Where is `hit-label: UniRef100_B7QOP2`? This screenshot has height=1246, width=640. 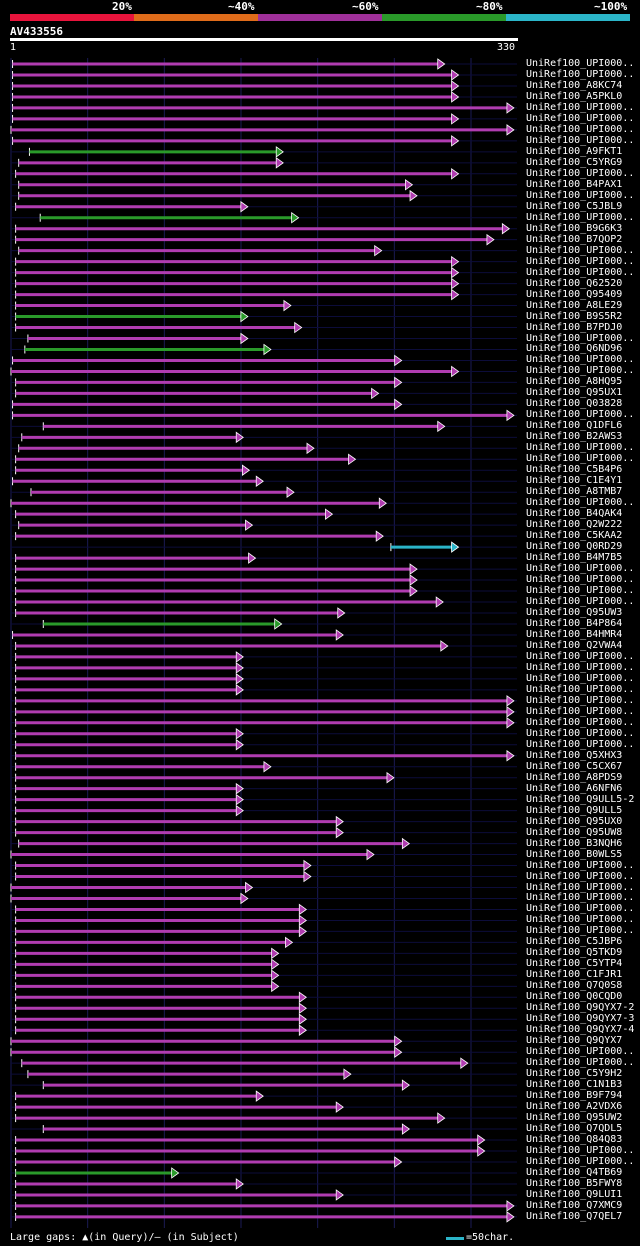
hit-label: UniRef100_B7QOP2 is located at coordinates (574, 239).